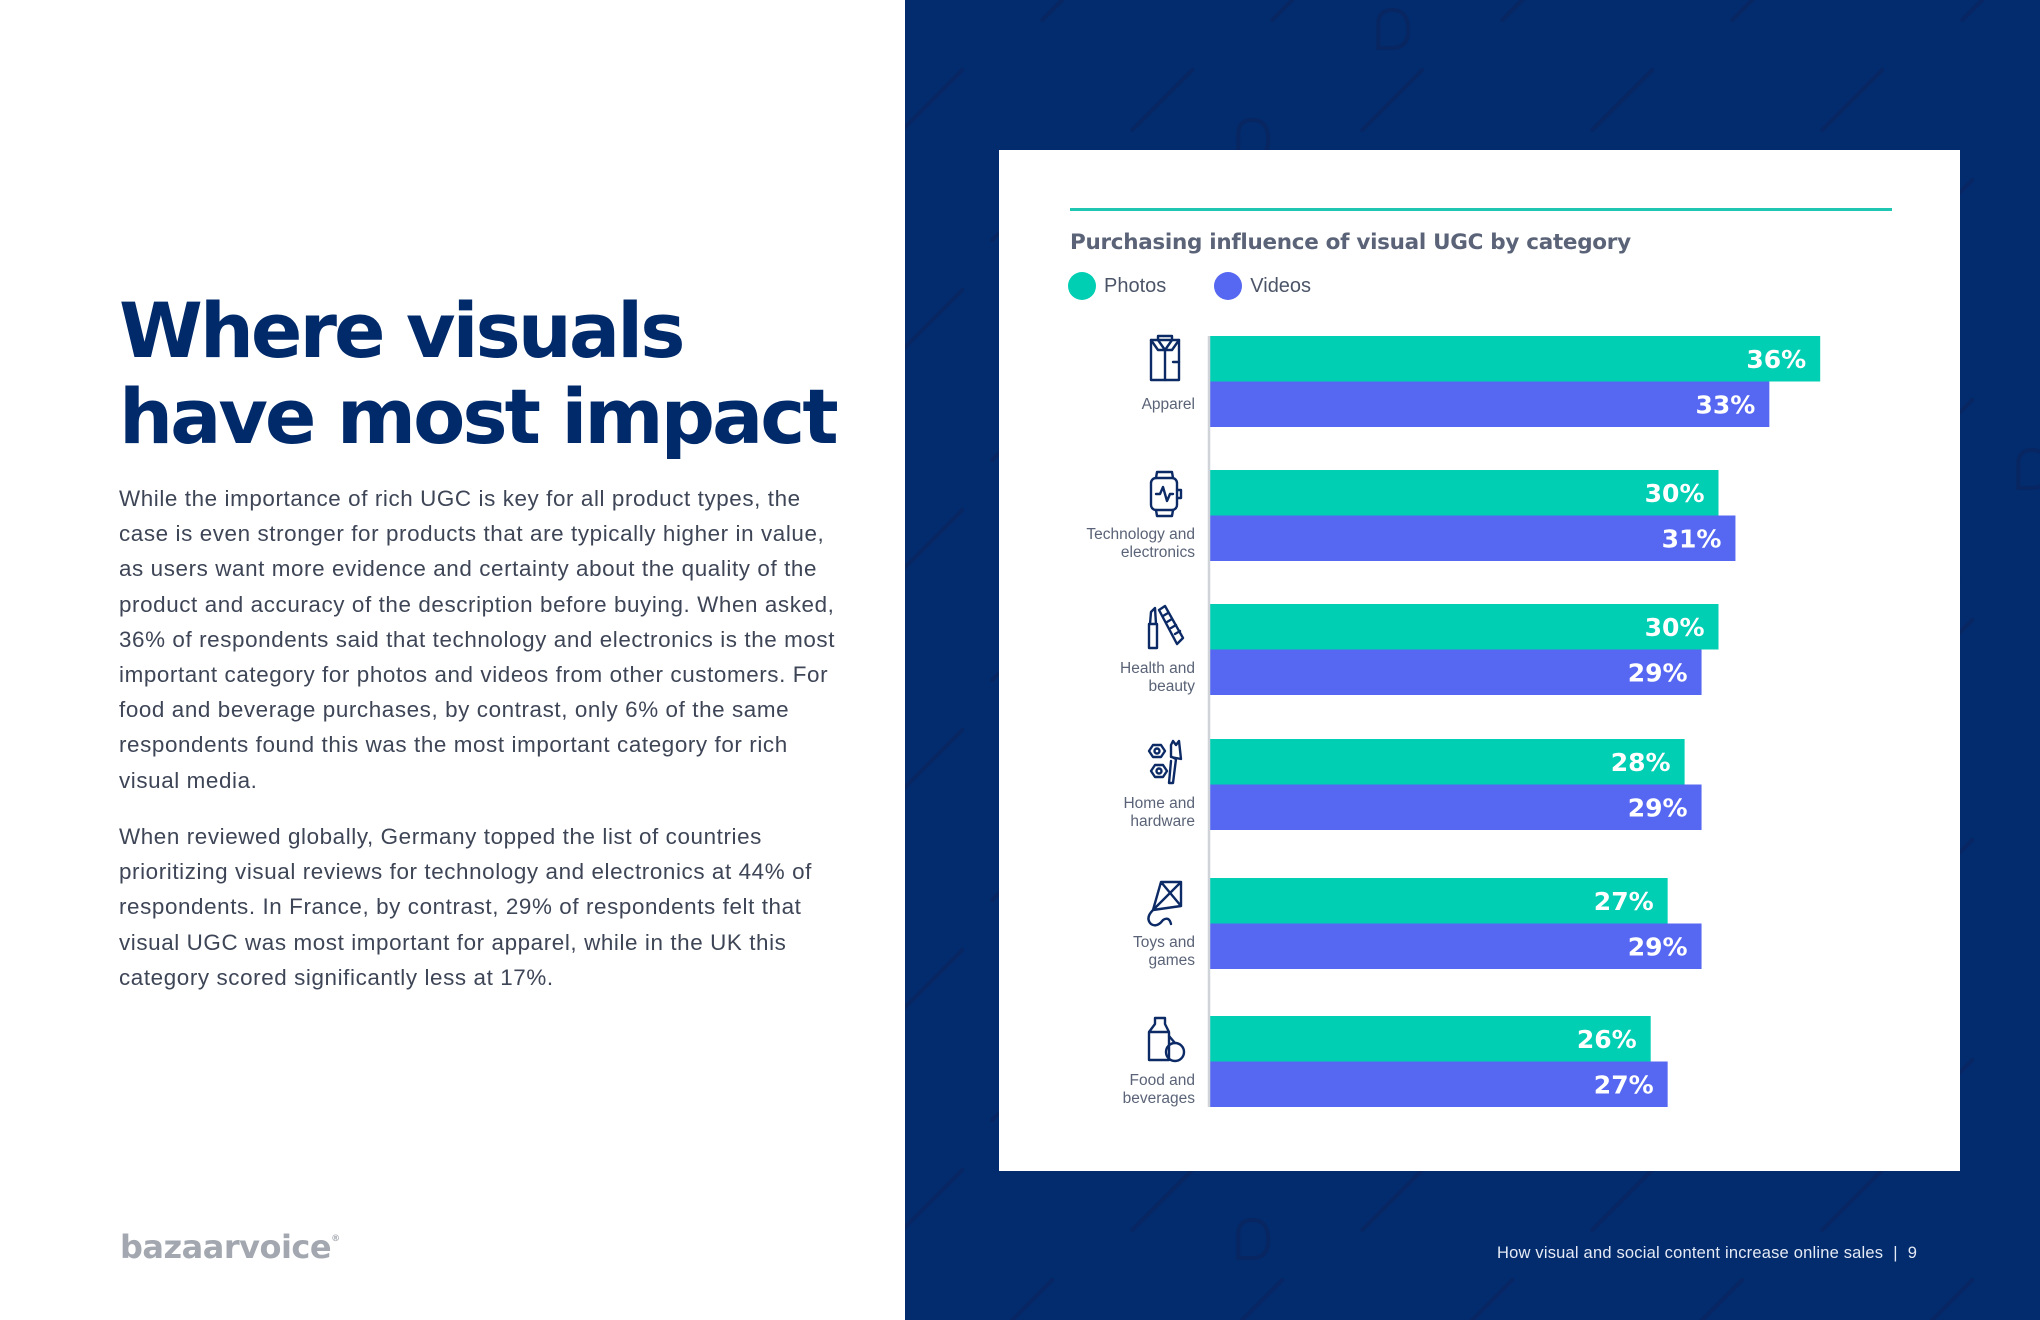 This screenshot has width=2040, height=1320. Describe the element at coordinates (1228, 286) in the screenshot. I see `legend-swatch-videos` at that location.